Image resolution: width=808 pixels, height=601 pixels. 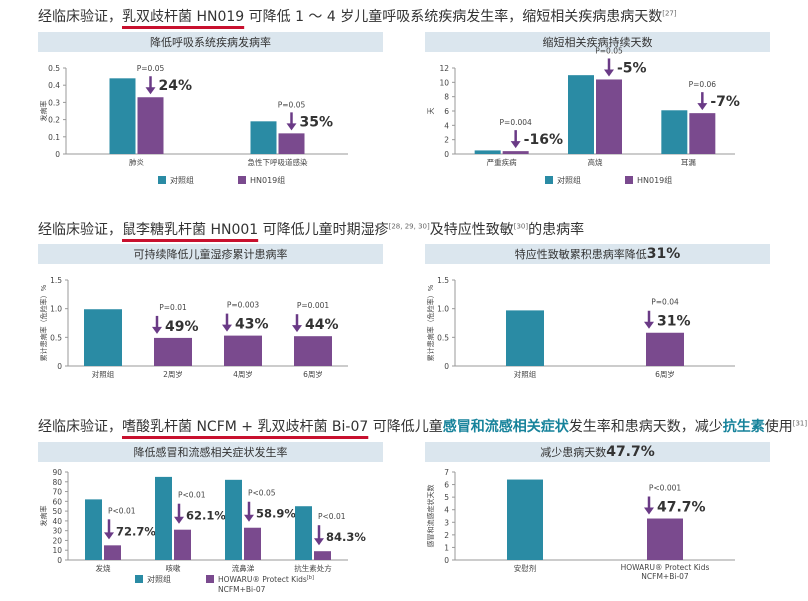 What do you see at coordinates (80, 17) in the screenshot?
I see `headline-prefix: 经临床验证，` at bounding box center [80, 17].